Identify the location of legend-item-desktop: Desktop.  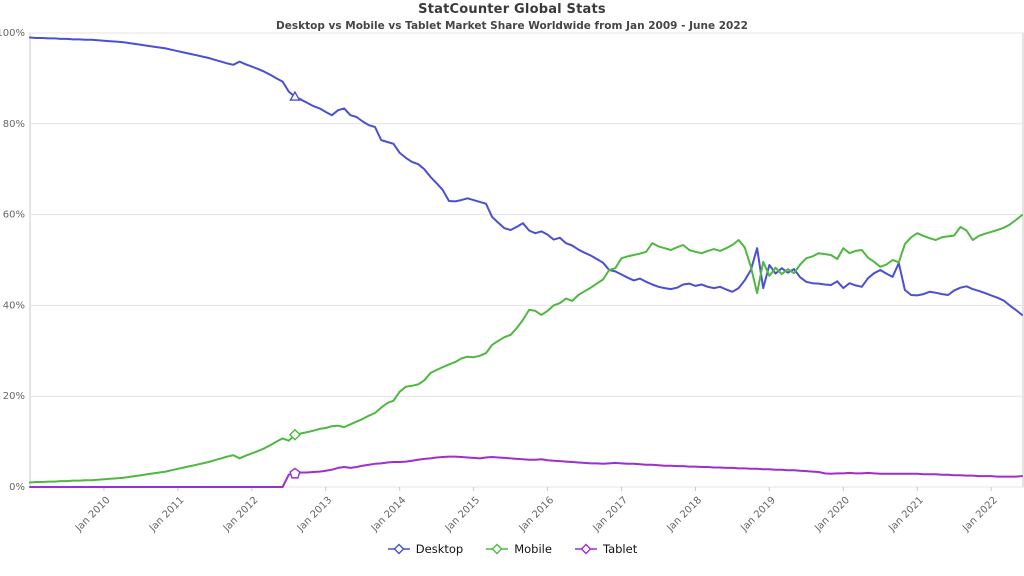
(425, 549).